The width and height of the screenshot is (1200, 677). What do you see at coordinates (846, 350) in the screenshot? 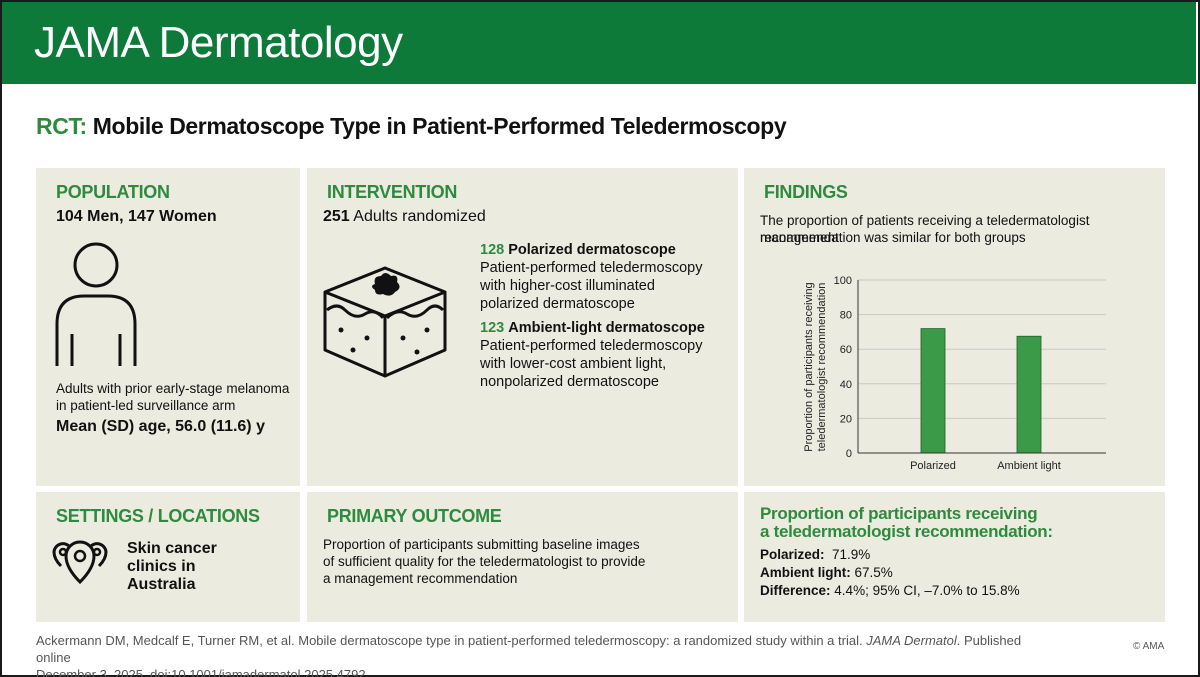
I see `chart-y-tick-label: 60` at bounding box center [846, 350].